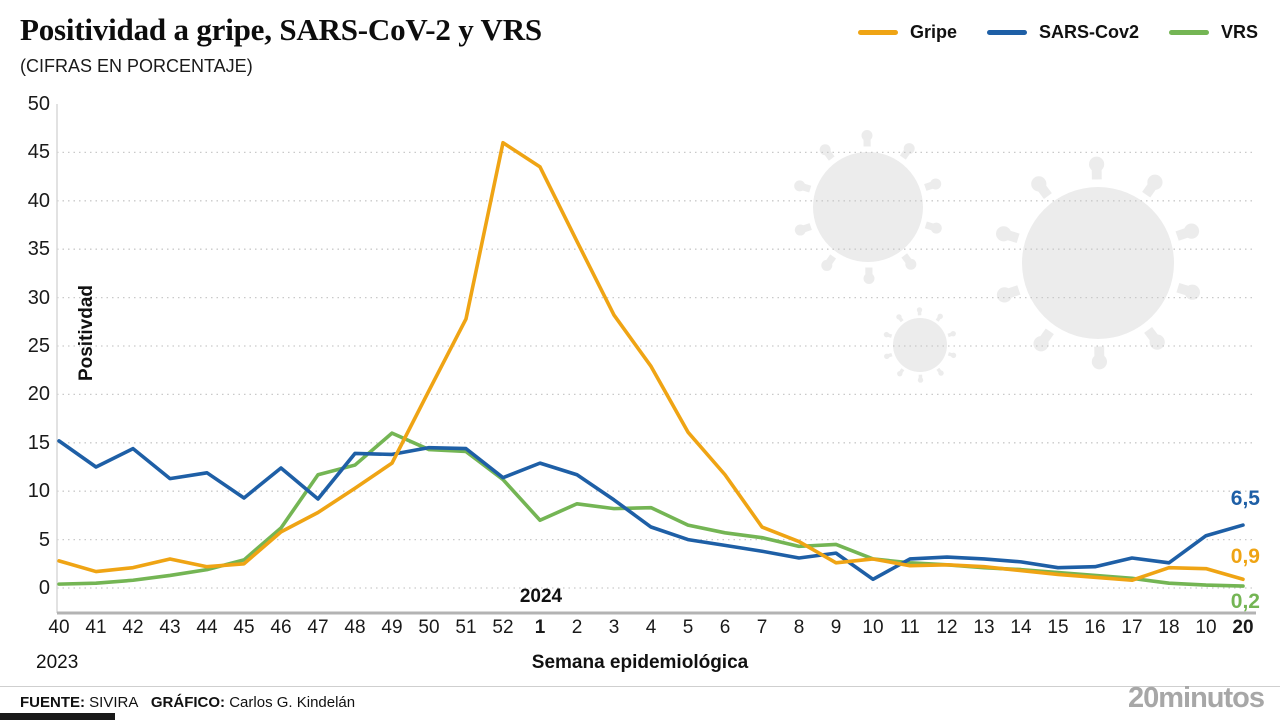 This screenshot has width=1280, height=720. Describe the element at coordinates (688, 627) in the screenshot. I see `x-tick-label: 5` at that location.